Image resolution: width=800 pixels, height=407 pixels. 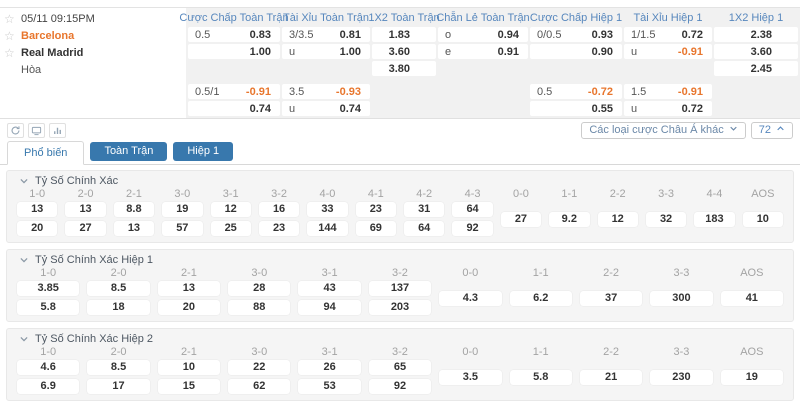 I want to click on bet-type-dropdown: Các loại cược Châu Á khác, so click(x=663, y=130).